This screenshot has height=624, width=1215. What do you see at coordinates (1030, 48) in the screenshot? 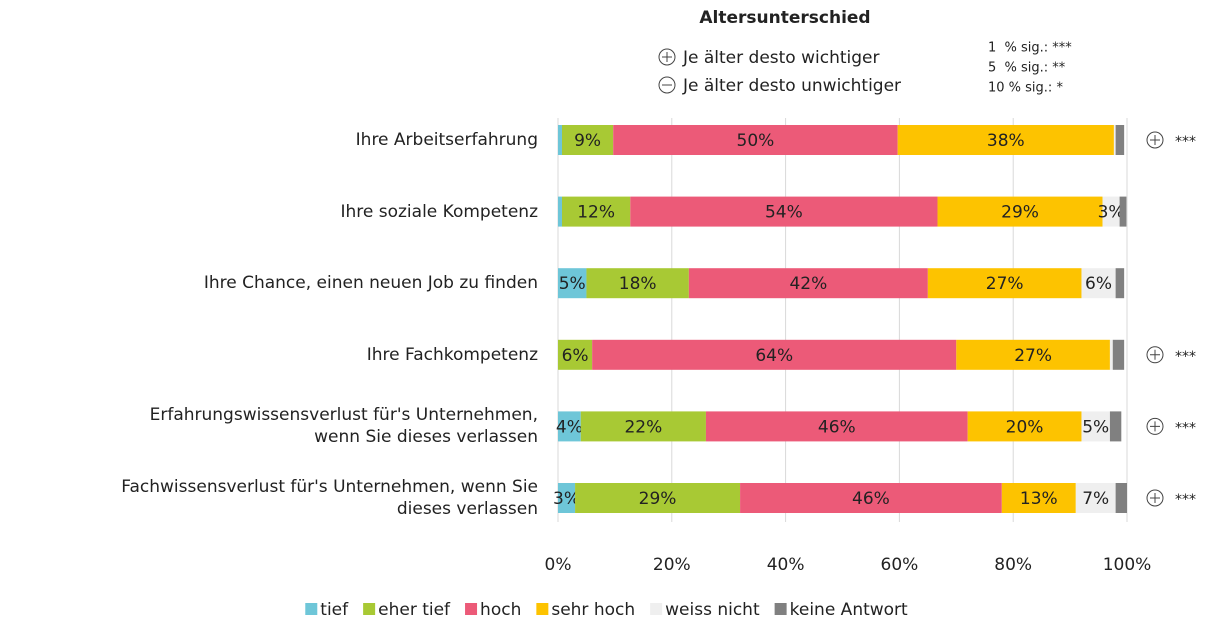
I see `significance-note: 1 % sig.: ***` at bounding box center [1030, 48].